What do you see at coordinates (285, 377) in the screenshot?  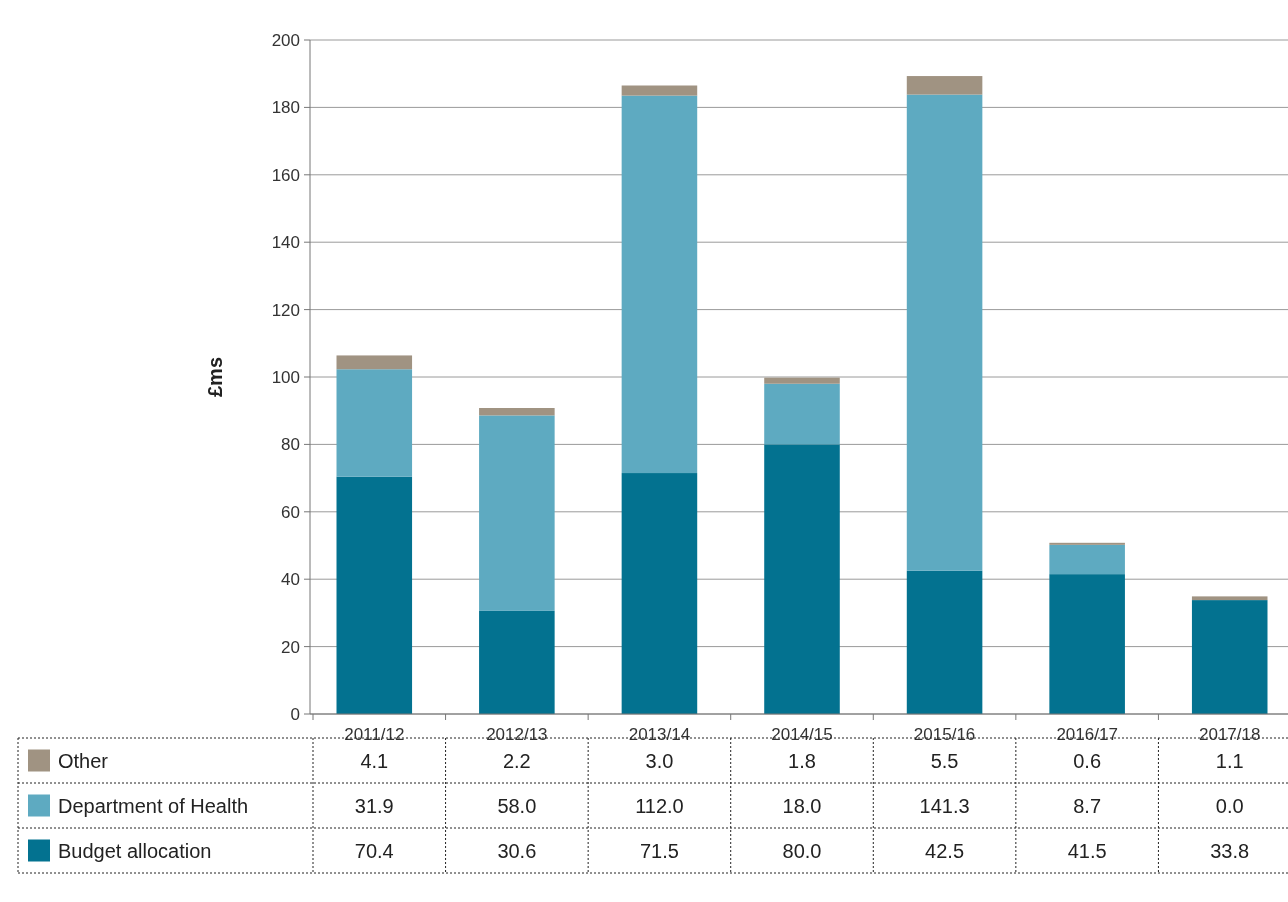 I see `y-tick-label: 100` at bounding box center [285, 377].